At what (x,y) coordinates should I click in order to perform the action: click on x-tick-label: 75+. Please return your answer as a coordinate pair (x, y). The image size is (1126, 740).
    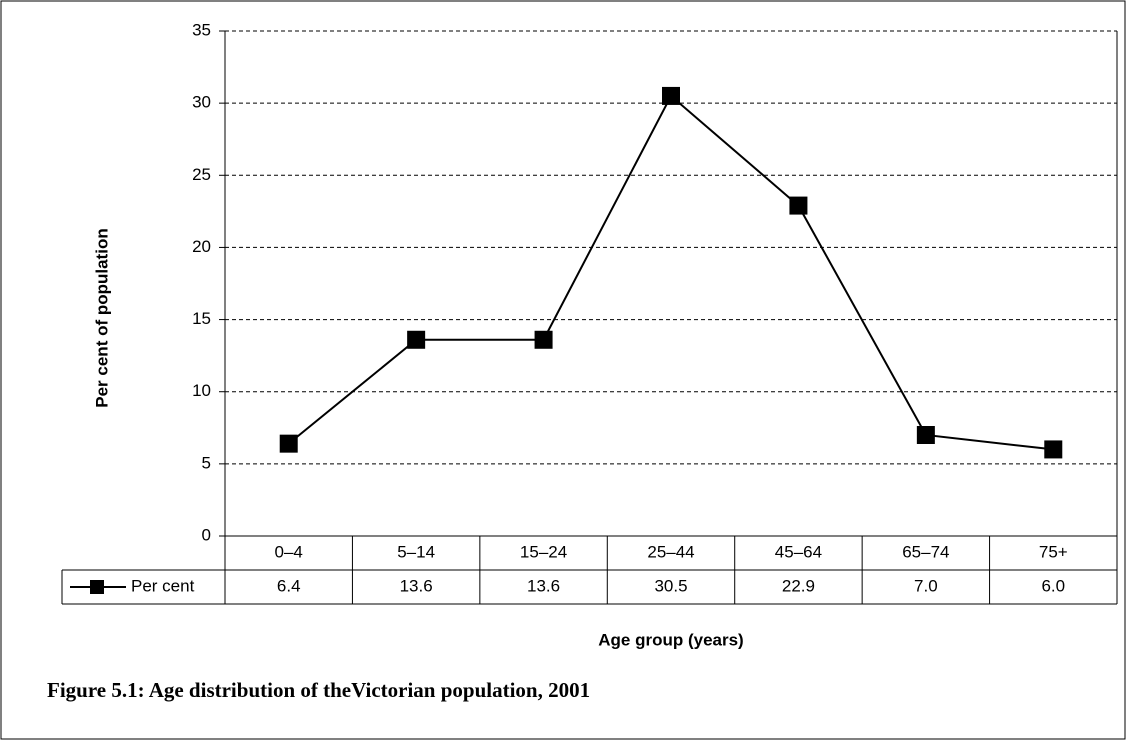
    Looking at the image, I should click on (1053, 551).